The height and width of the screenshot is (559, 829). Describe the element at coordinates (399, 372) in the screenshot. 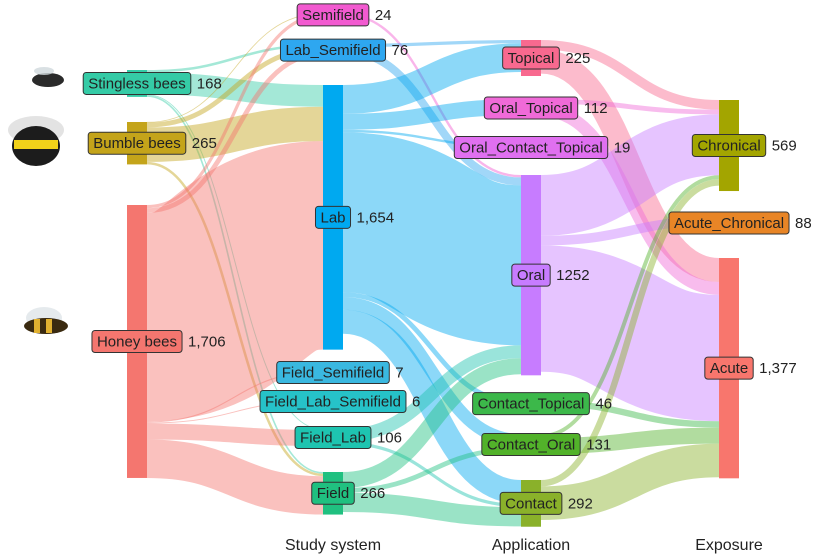

I see `node-value: 7` at that location.